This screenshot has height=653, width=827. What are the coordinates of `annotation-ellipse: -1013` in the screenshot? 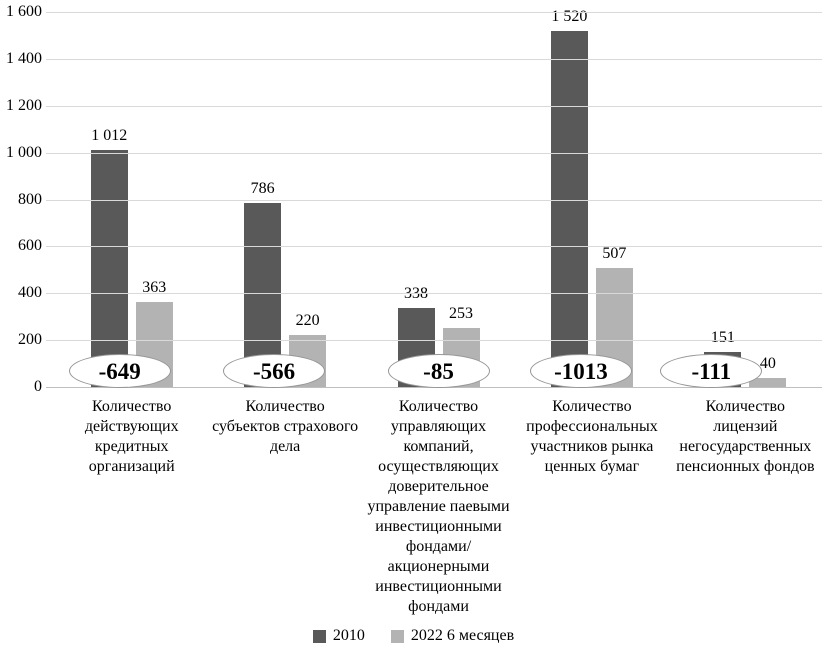 It's located at (580, 371).